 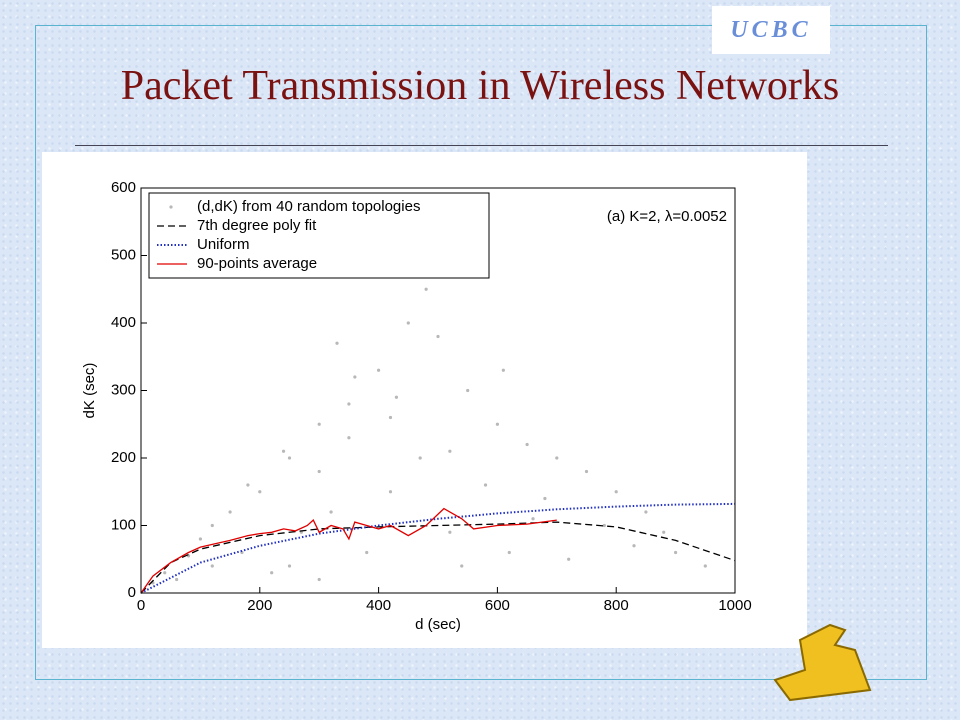 What do you see at coordinates (319, 235) in the screenshot?
I see `legend-box` at bounding box center [319, 235].